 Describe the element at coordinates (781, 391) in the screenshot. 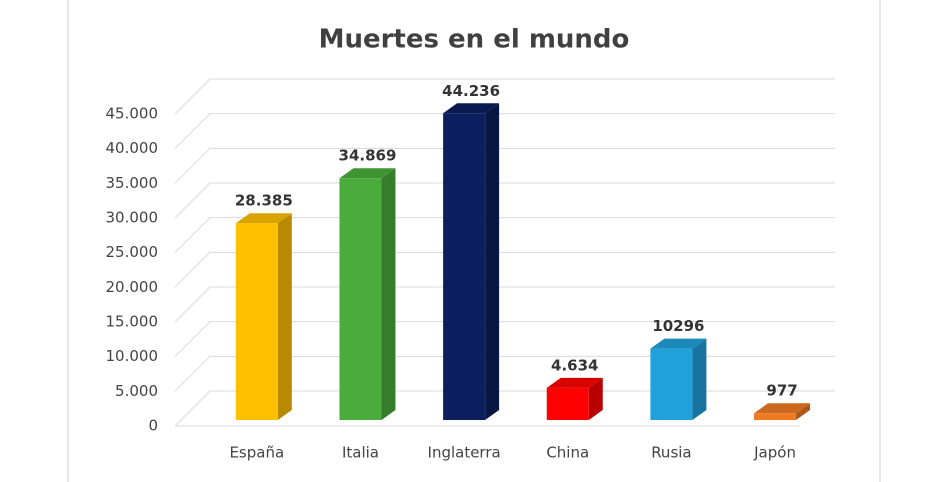

I see `value-label: 977` at that location.